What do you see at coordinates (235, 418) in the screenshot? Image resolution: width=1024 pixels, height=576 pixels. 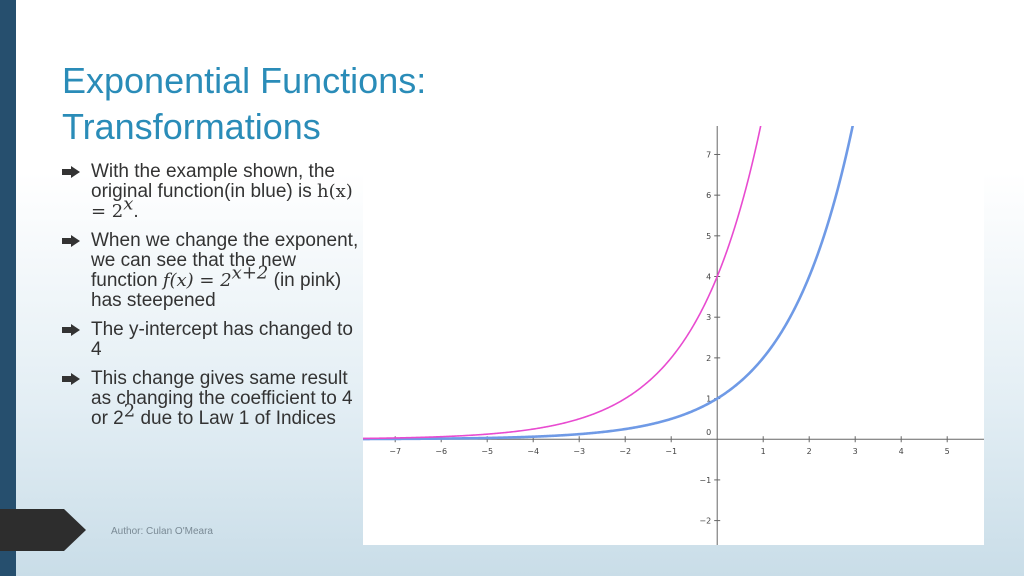 I see `bullet-4-end: due to Law 1 of Indices` at bounding box center [235, 418].